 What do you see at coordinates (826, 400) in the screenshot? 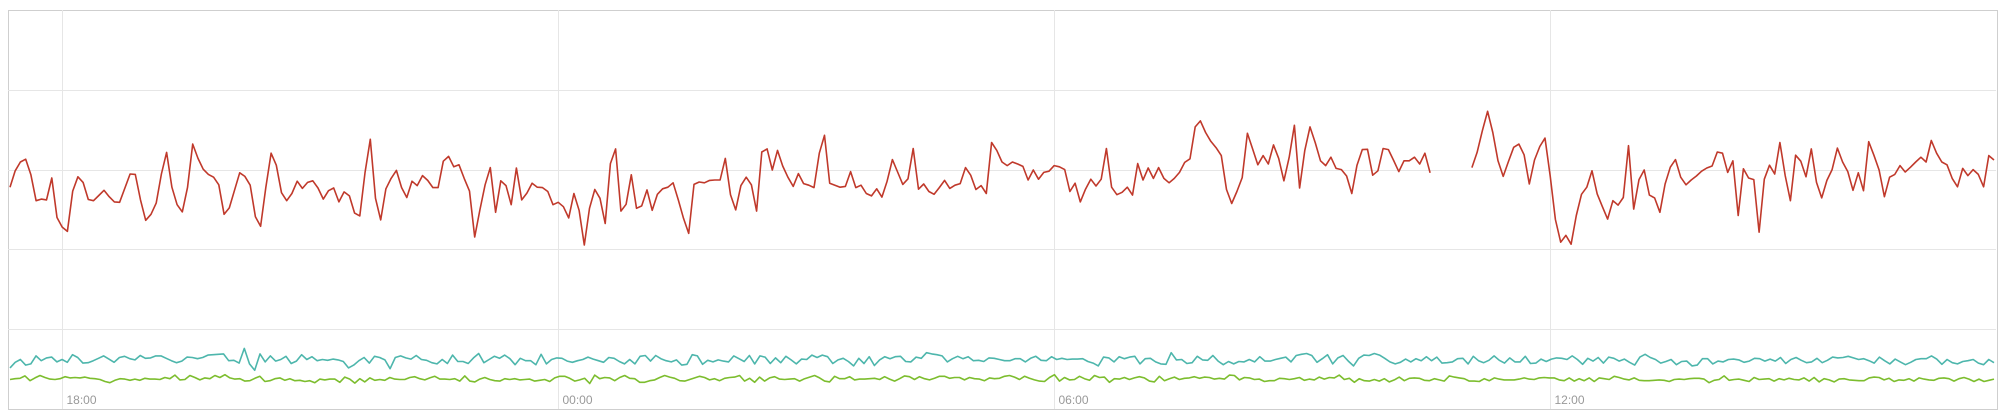
I see `x-tick-labels: 18:00 00:00 06:00 12:00` at bounding box center [826, 400].